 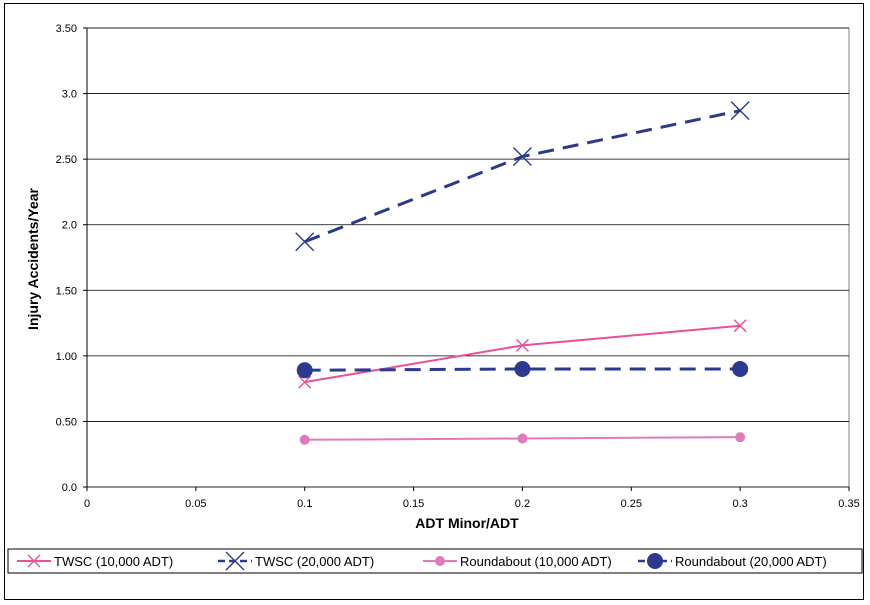 What do you see at coordinates (66, 422) in the screenshot?
I see `y-tick-label: 0.50` at bounding box center [66, 422].